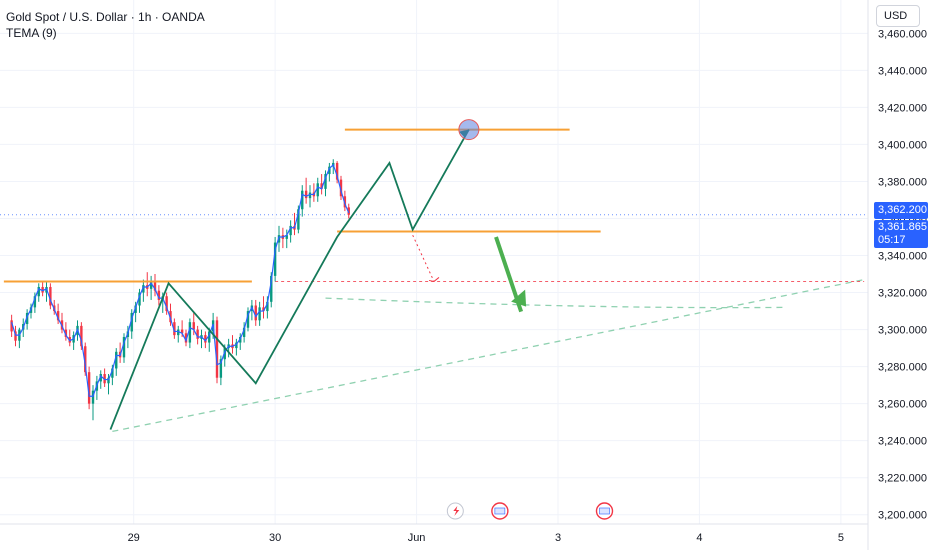 This screenshot has height=555, width=932. Describe the element at coordinates (456, 511) in the screenshot. I see `lightning-icon` at that location.